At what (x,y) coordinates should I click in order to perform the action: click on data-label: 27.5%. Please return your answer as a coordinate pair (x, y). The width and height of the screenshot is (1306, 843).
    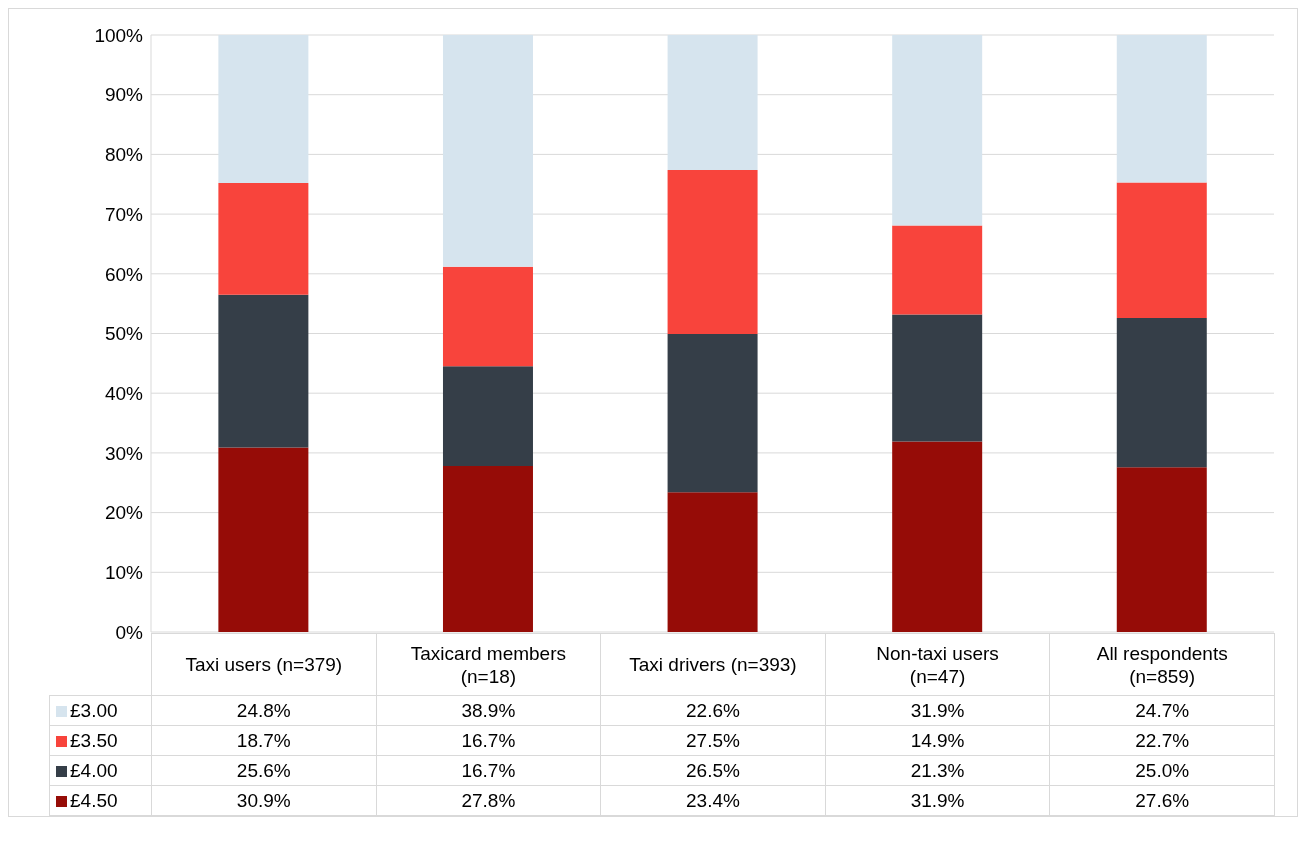
    Looking at the image, I should click on (713, 740).